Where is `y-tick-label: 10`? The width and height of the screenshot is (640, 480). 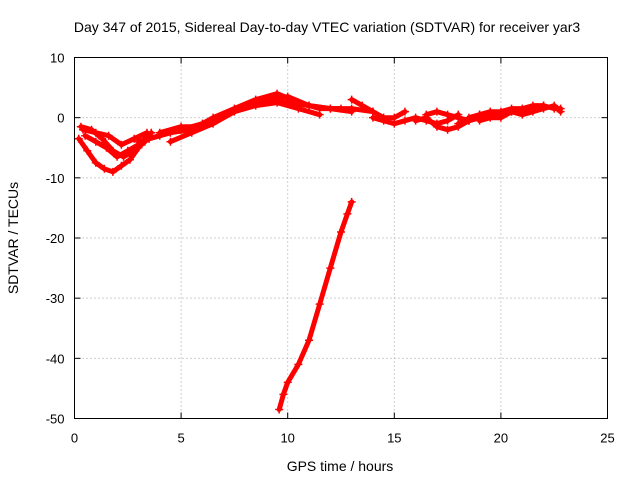 y-tick-label: 10 is located at coordinates (57, 58).